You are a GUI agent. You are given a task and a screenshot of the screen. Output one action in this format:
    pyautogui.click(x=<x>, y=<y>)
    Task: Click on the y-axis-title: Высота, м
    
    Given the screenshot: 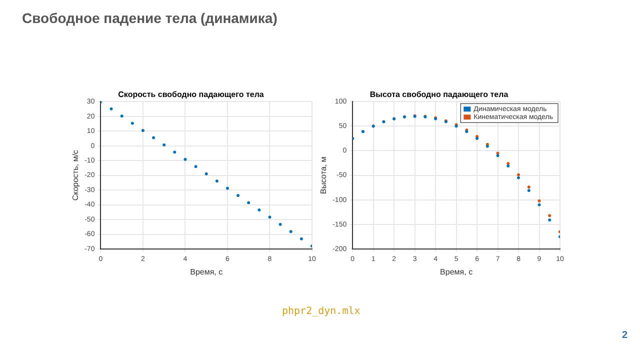 What is the action you would take?
    pyautogui.click(x=323, y=175)
    